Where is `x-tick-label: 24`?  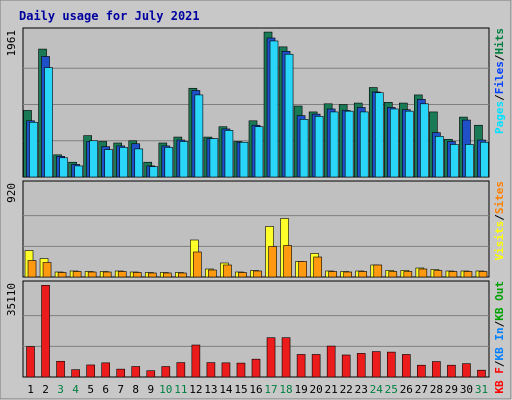
x-tick-label: 24 is located at coordinates (377, 389).